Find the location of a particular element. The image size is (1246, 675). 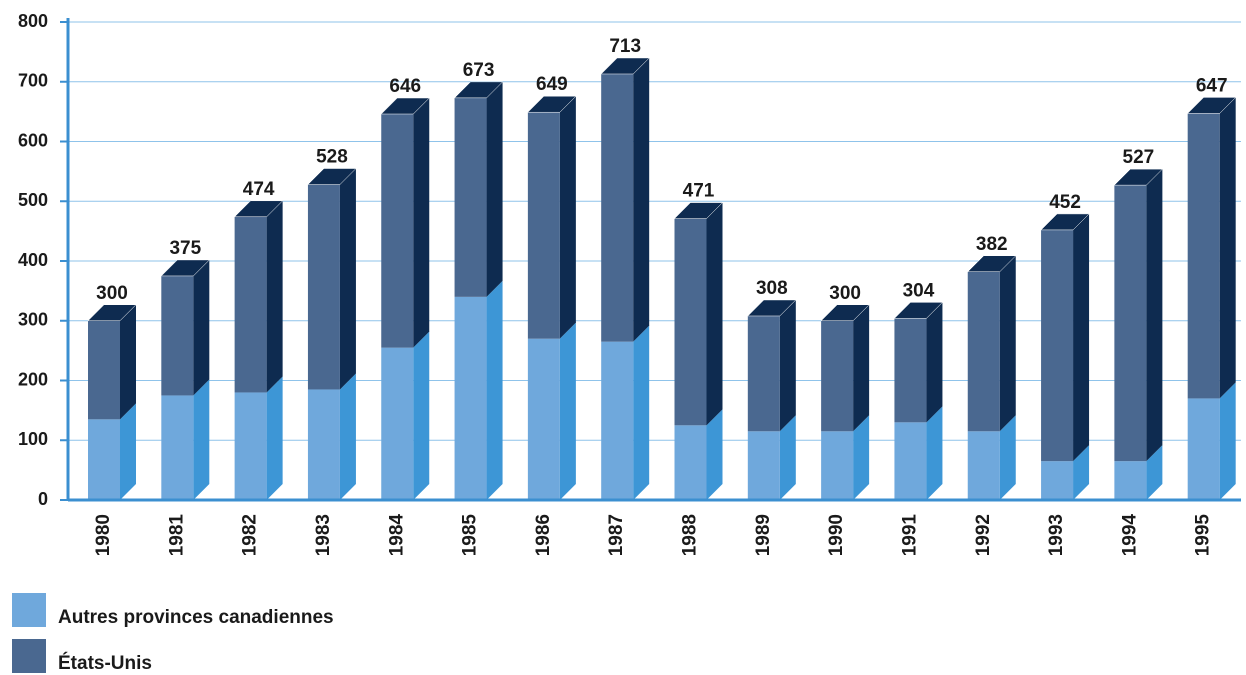

y-tick-label: 700 is located at coordinates (33, 81).